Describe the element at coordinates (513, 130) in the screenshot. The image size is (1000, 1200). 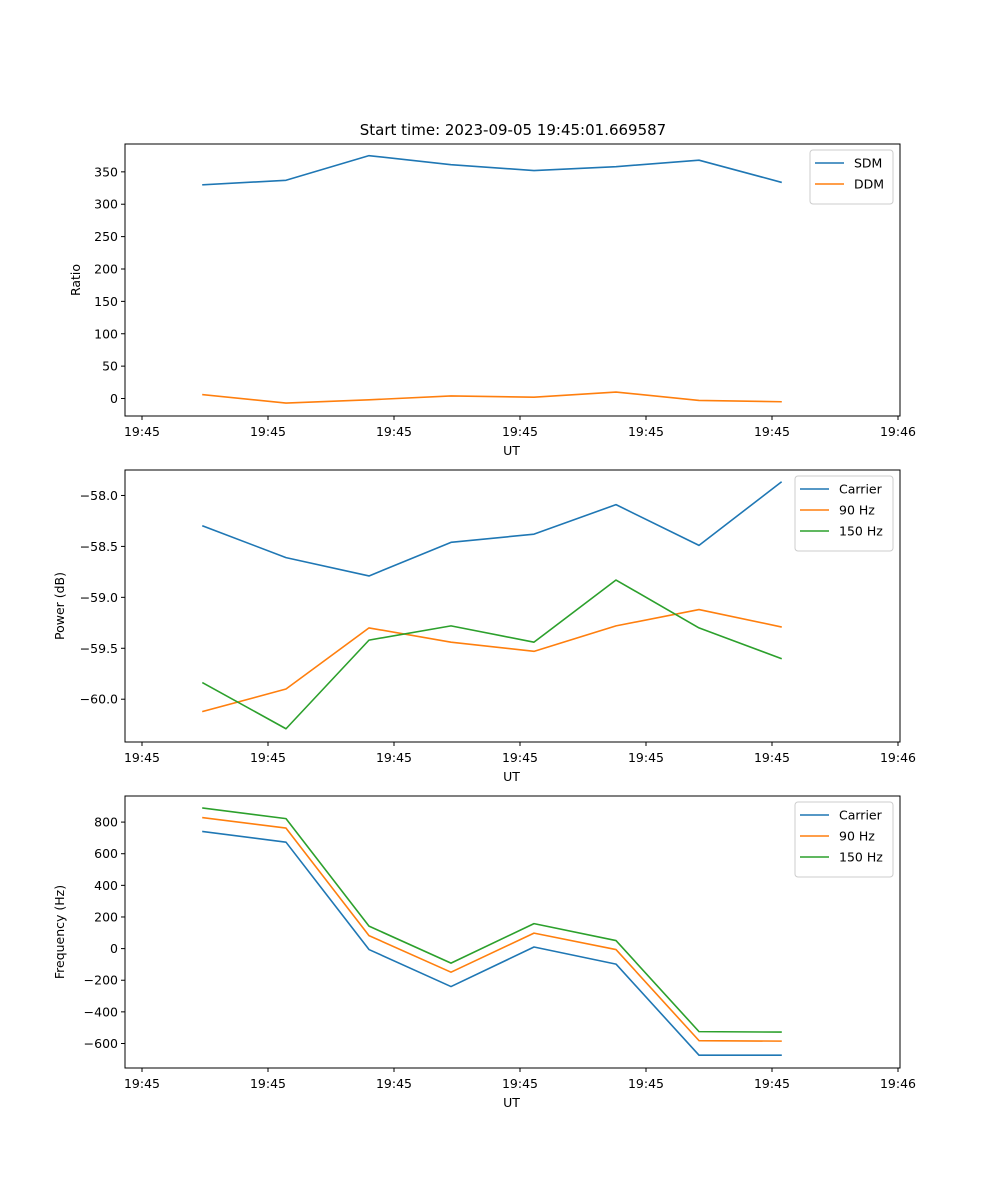
I see `figure-title: Start time: 2023-09-05 19:45:01.669587` at that location.